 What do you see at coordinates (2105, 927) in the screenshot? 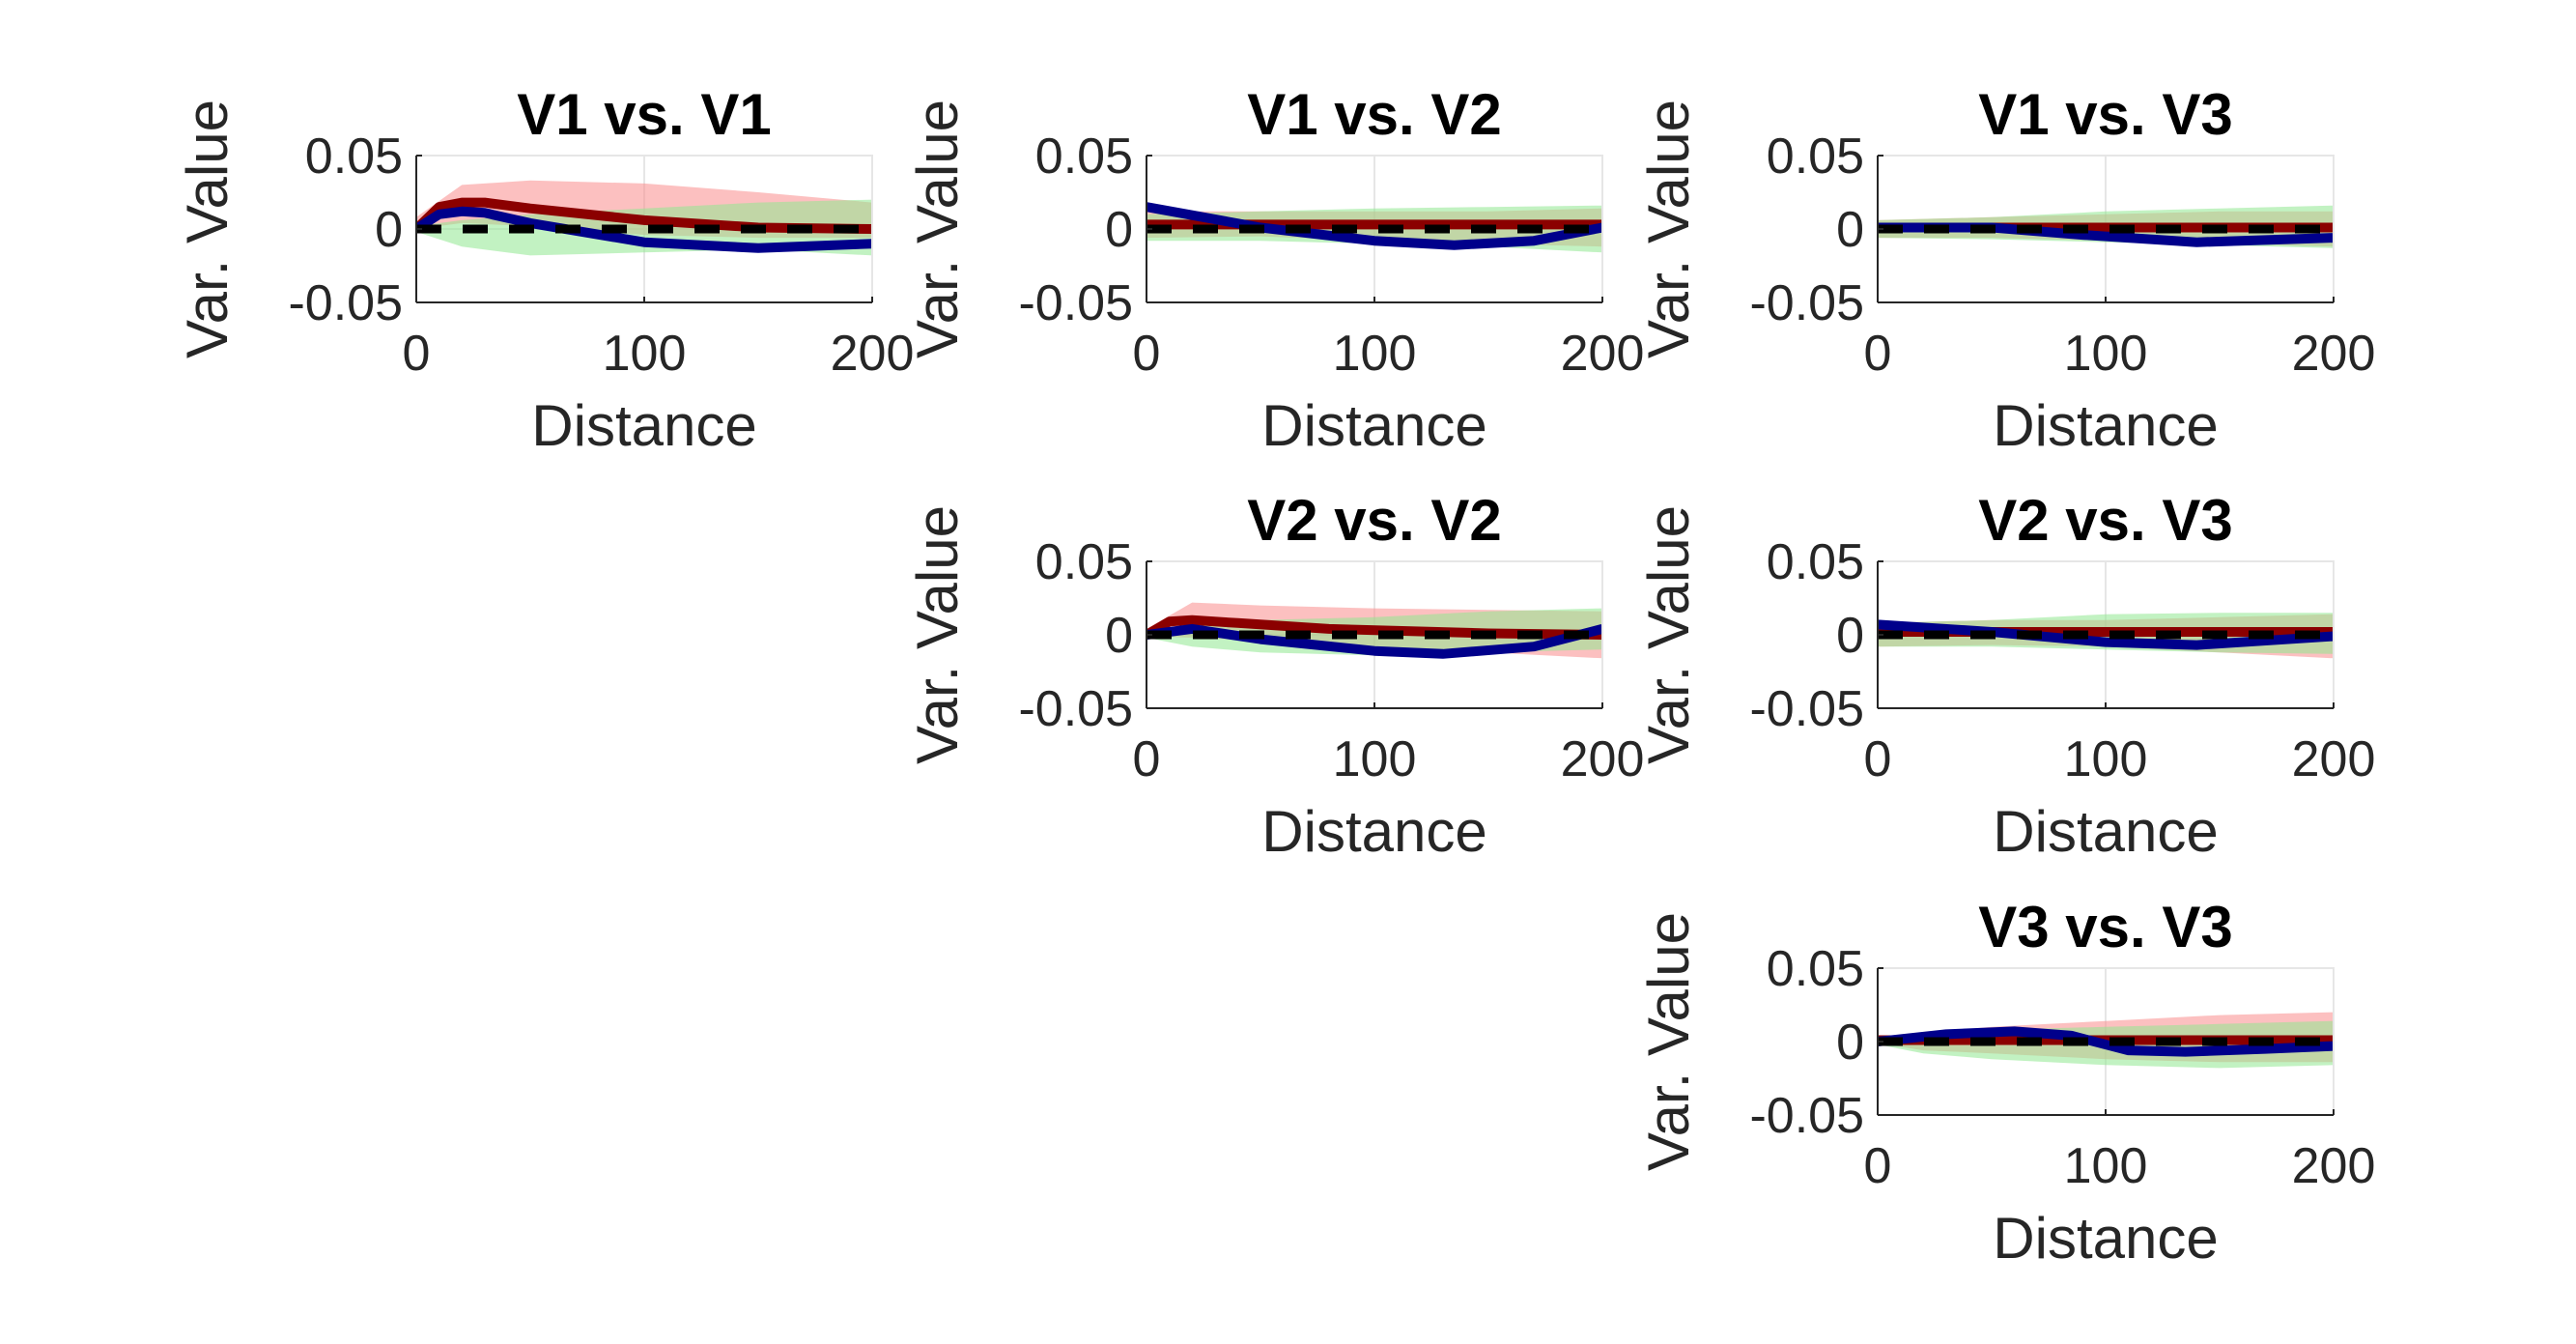
I see `subplot-title: V3 vs. V3` at bounding box center [2105, 927].